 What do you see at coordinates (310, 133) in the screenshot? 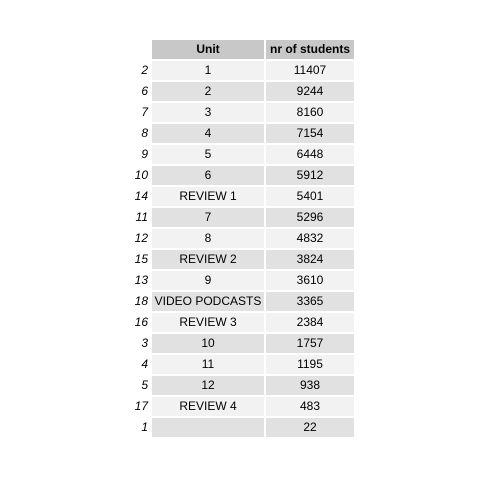
I see `students-count-cell: 7154` at bounding box center [310, 133].